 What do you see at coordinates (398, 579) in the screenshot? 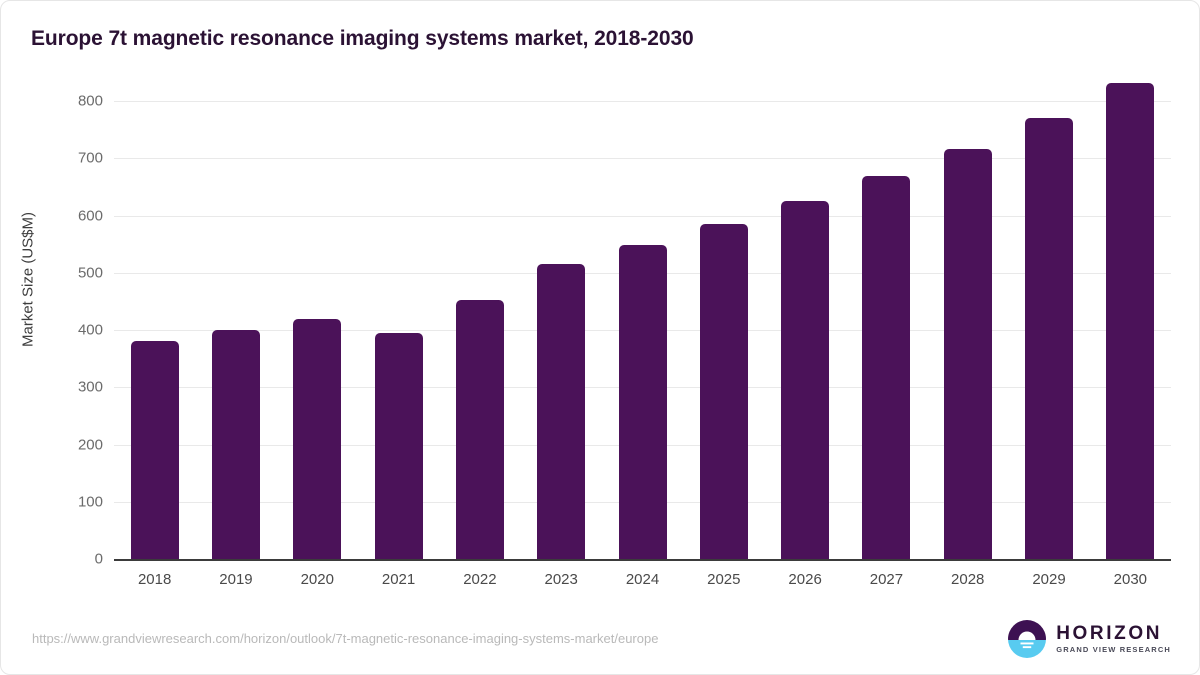
I see `x-axis-tick-label: 2021` at bounding box center [398, 579].